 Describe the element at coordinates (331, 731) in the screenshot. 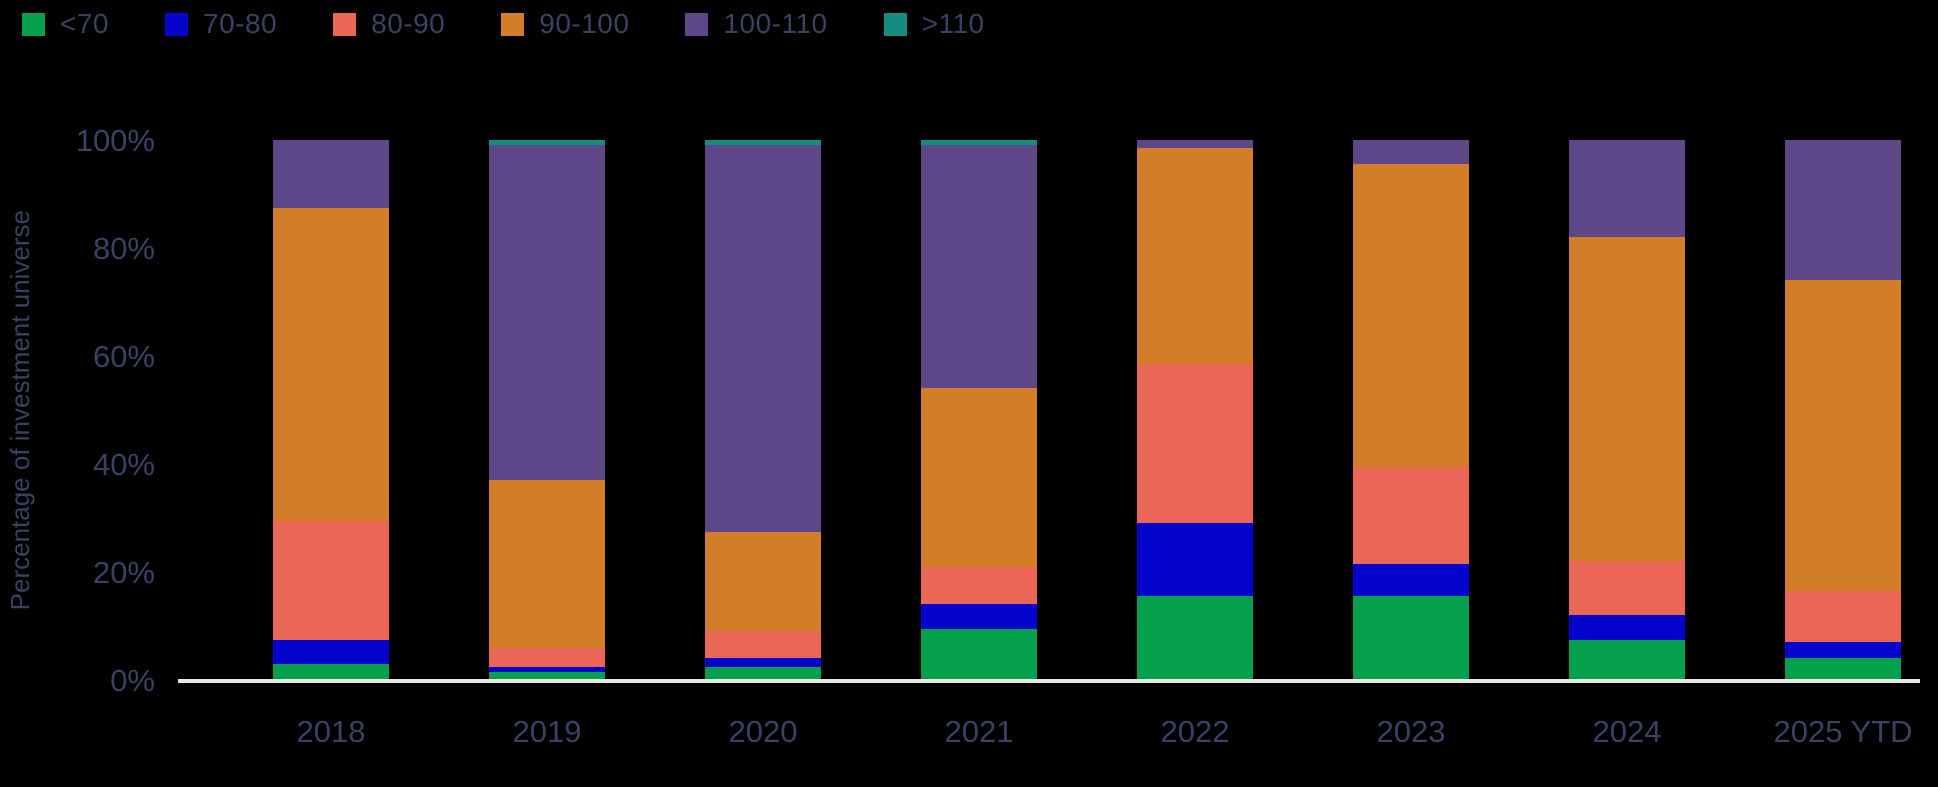

I see `x-axis-label-2018: 2018` at that location.